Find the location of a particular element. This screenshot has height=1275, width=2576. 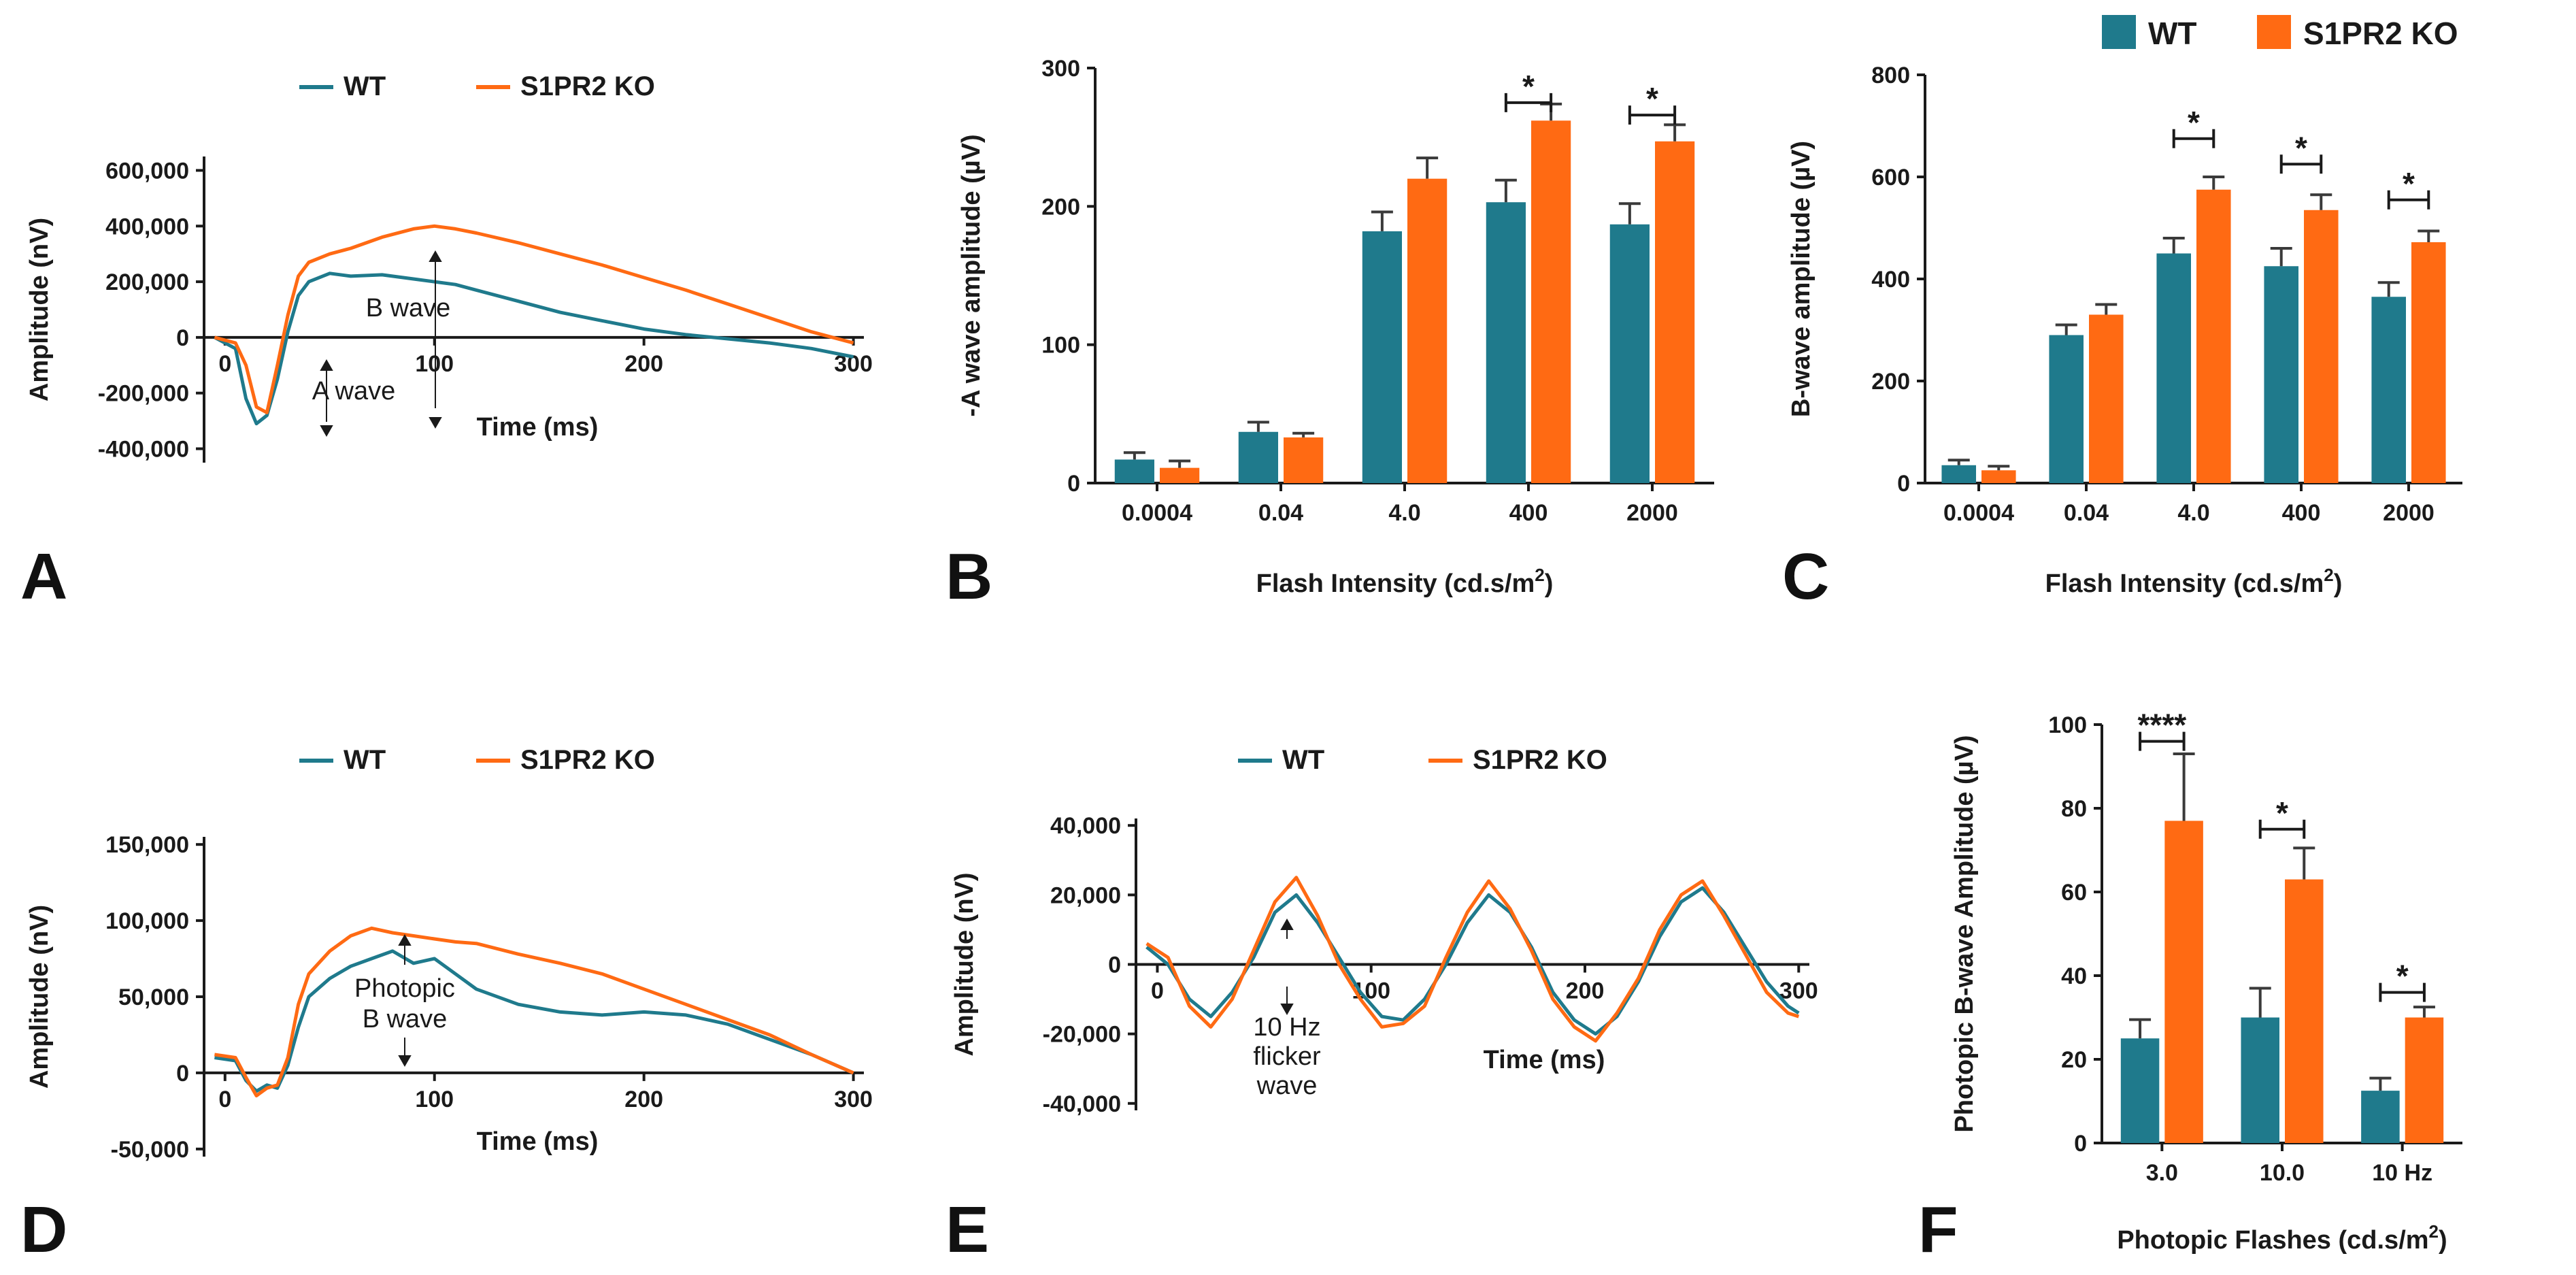

x-tick-label: 4.0 is located at coordinates (2193, 513).